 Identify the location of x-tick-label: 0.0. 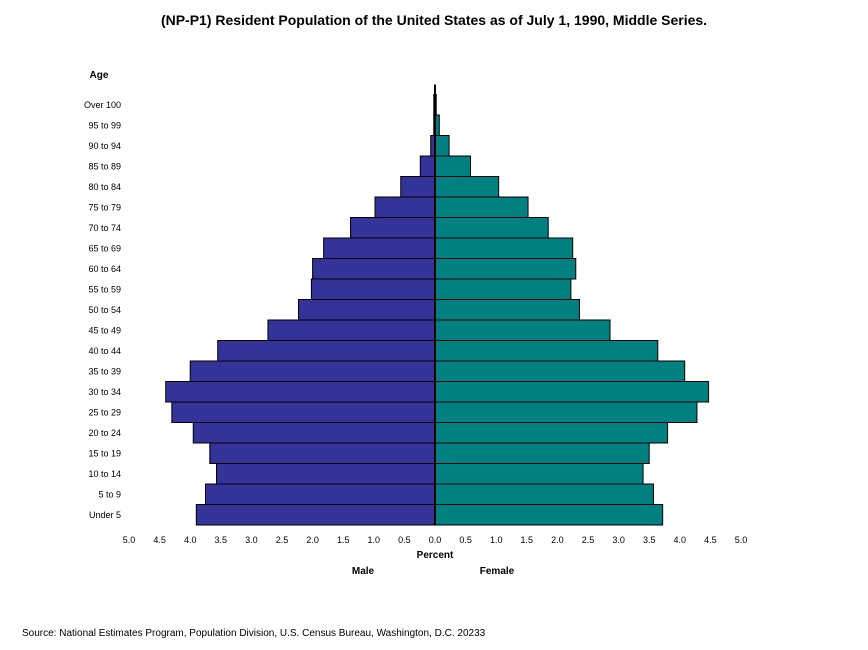
(435, 540).